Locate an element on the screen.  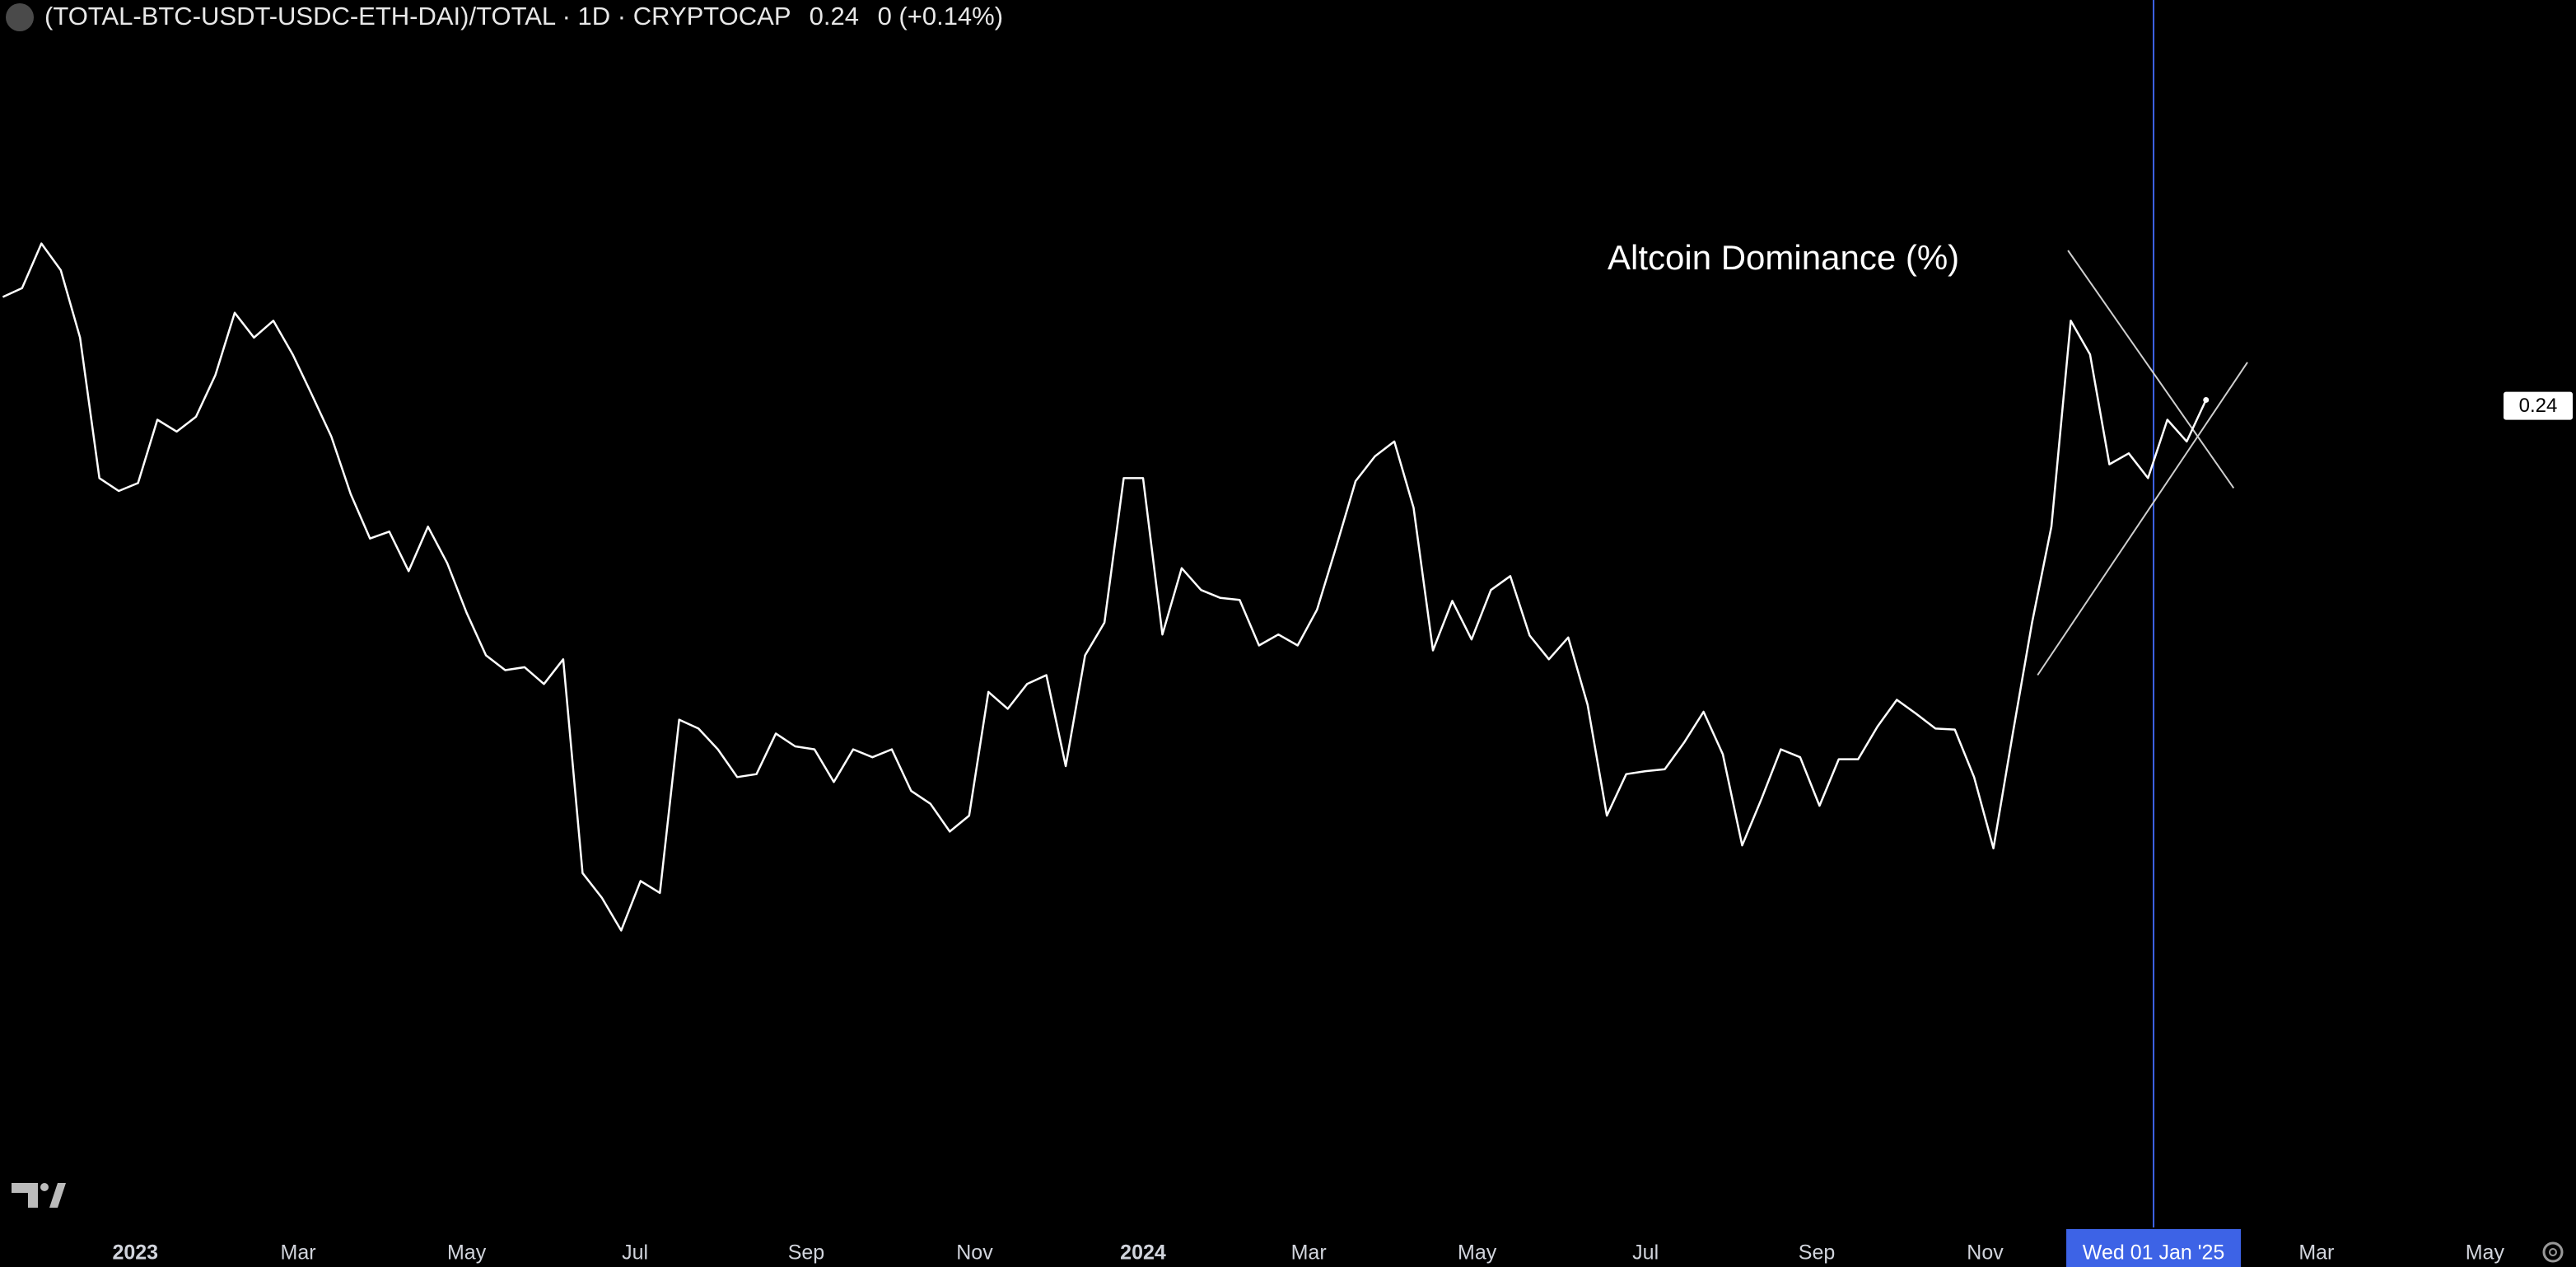
crosshair-label: Wed 01 Jan '25 is located at coordinates (2154, 1253).